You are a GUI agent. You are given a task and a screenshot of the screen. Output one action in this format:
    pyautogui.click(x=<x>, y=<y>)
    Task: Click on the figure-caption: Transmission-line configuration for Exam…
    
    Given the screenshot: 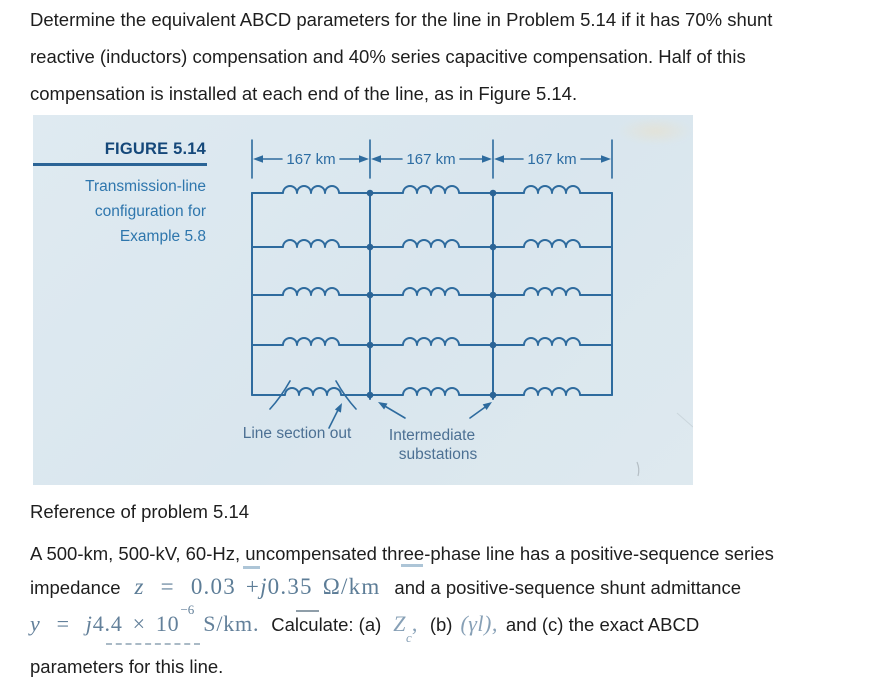 What is the action you would take?
    pyautogui.click(x=119, y=211)
    